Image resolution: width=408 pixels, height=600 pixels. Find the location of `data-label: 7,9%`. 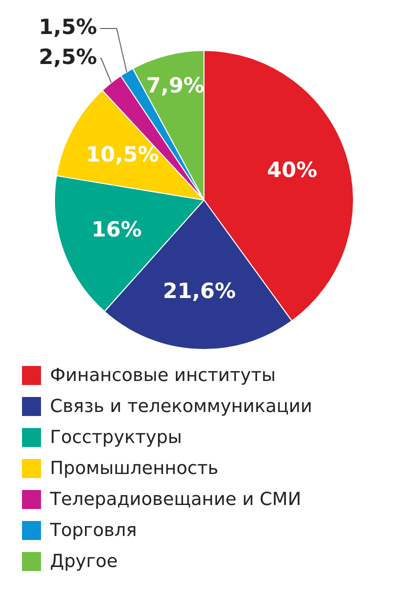

data-label: 7,9% is located at coordinates (175, 85).